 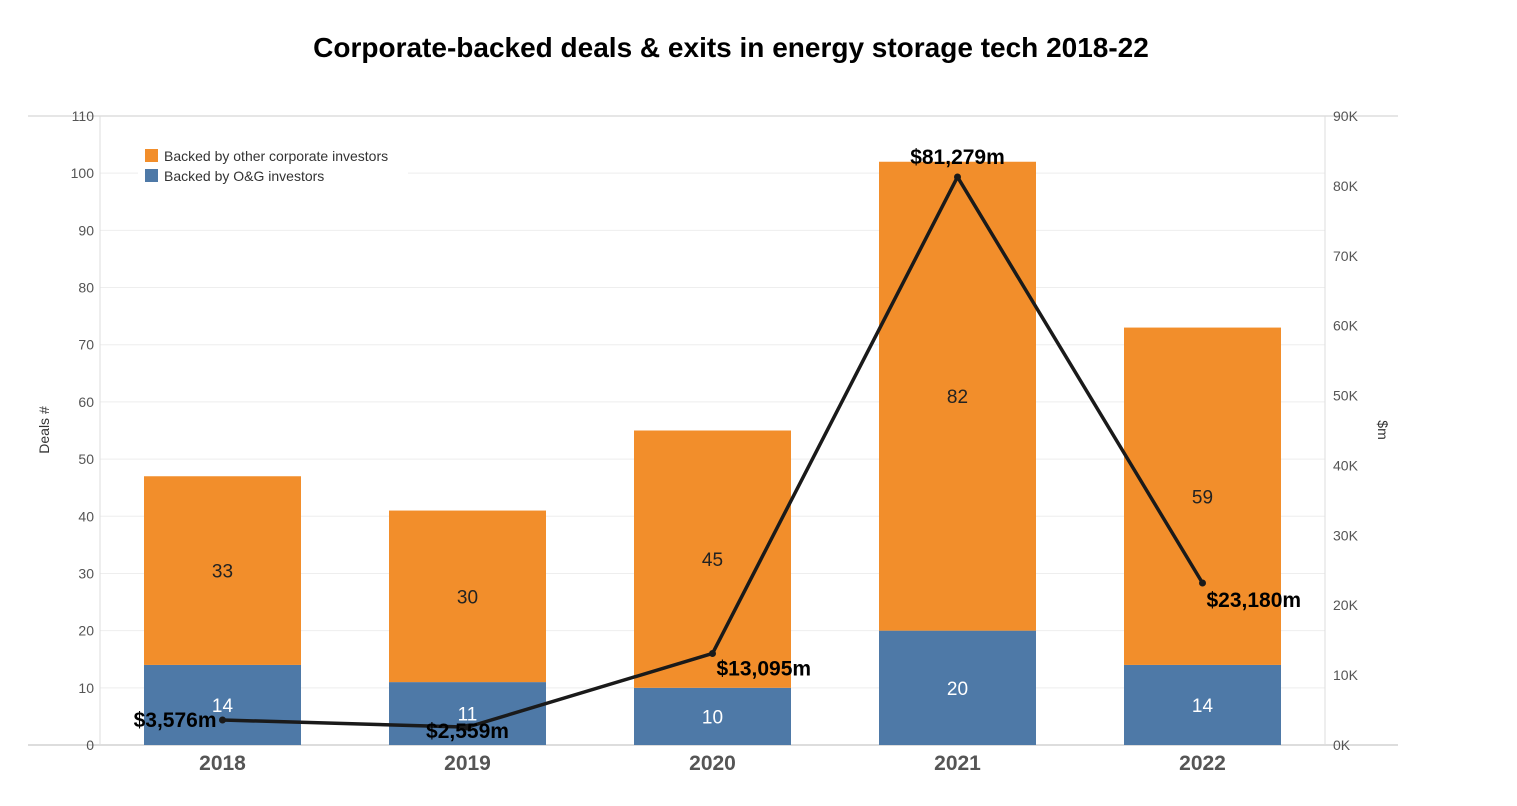 What do you see at coordinates (44, 430) in the screenshot?
I see `y-axis-left-title: Deals #` at bounding box center [44, 430].